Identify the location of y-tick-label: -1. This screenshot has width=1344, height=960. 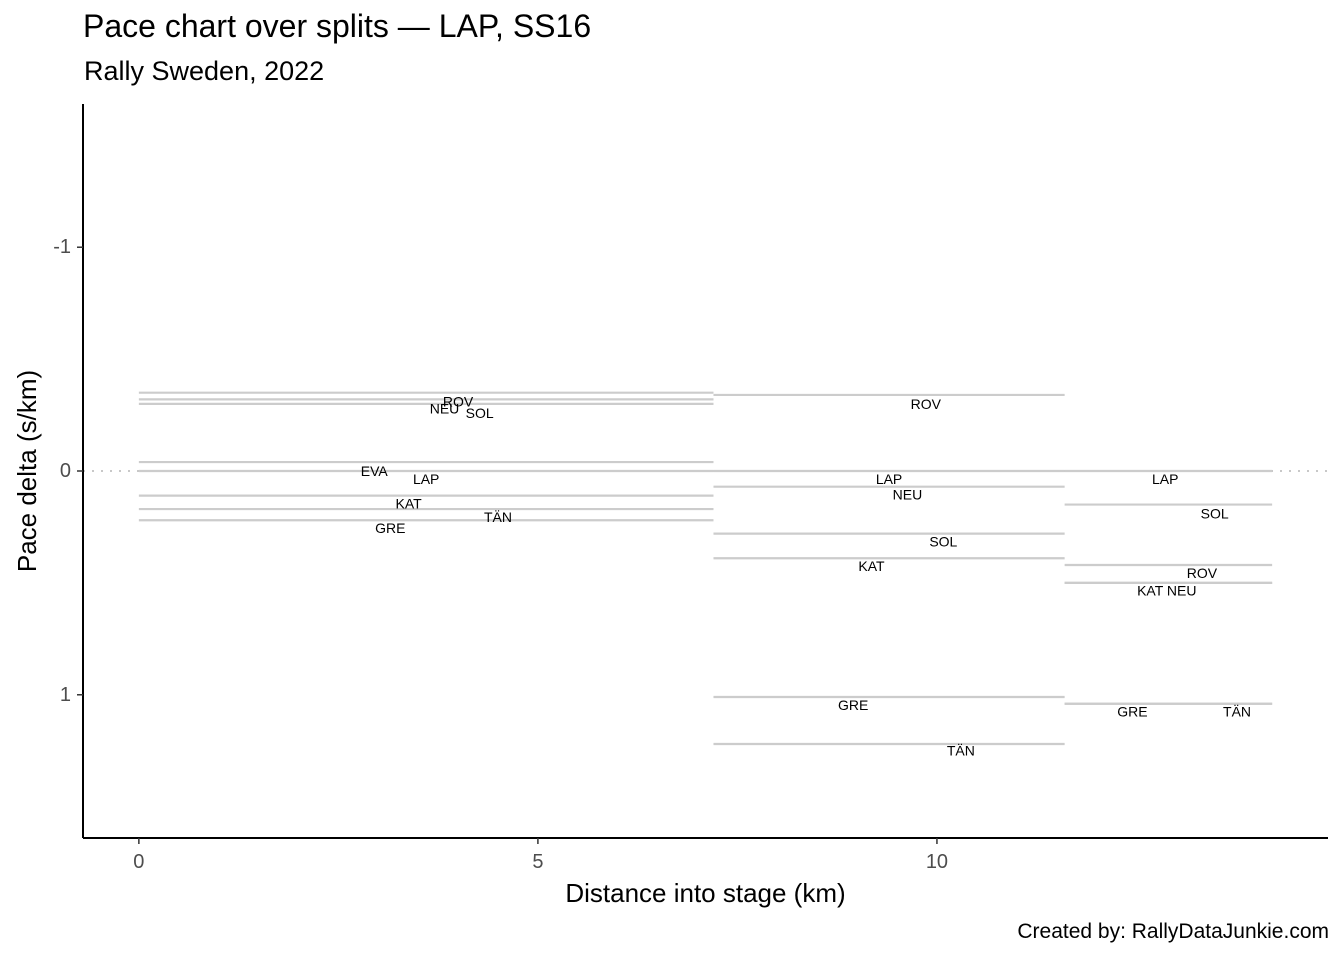
(62, 247).